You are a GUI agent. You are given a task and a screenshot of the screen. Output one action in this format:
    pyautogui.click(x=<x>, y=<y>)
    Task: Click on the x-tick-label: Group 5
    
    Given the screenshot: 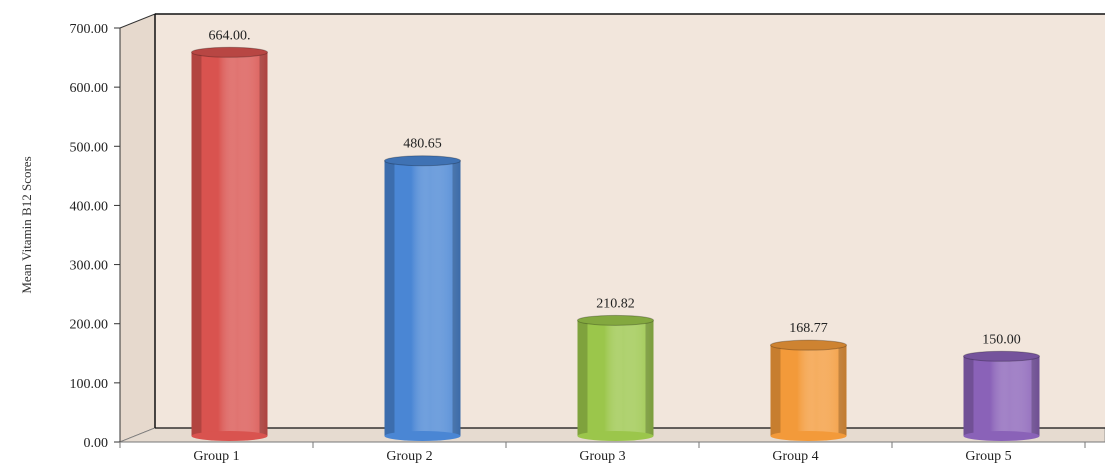 What is the action you would take?
    pyautogui.click(x=988, y=456)
    